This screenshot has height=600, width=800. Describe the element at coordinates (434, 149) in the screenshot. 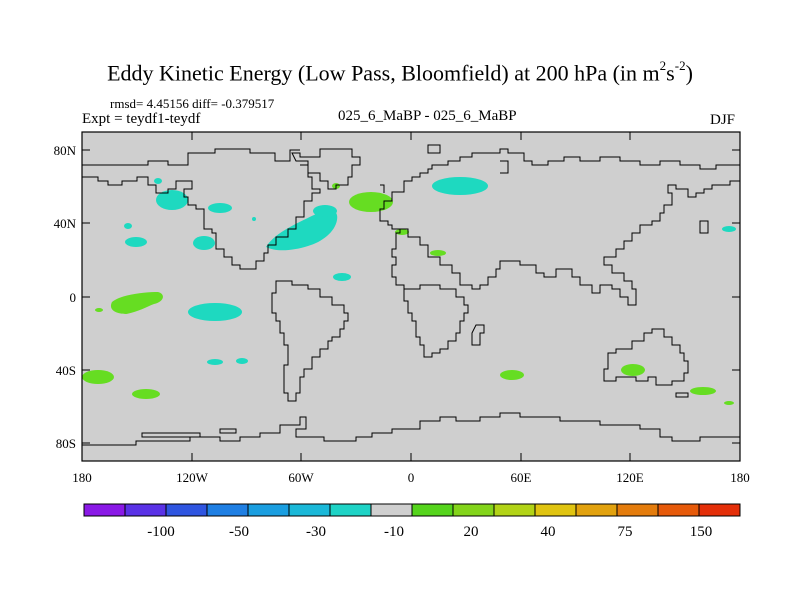

I see `coast-svalbard` at that location.